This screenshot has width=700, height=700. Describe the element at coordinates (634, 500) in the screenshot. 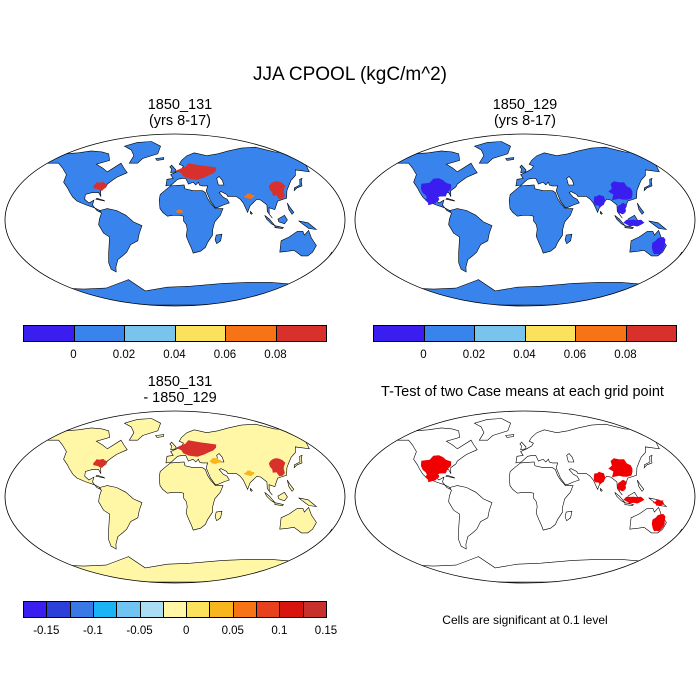

I see `sig-indonesia` at that location.